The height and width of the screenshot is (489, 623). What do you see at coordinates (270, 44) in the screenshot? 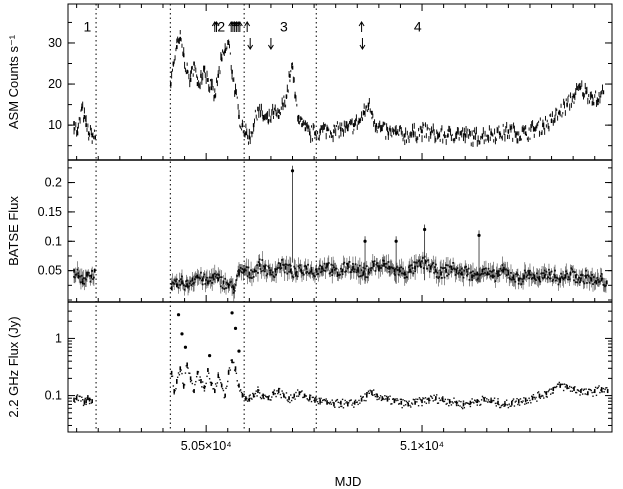
I see `down-arrow-icon` at bounding box center [270, 44].